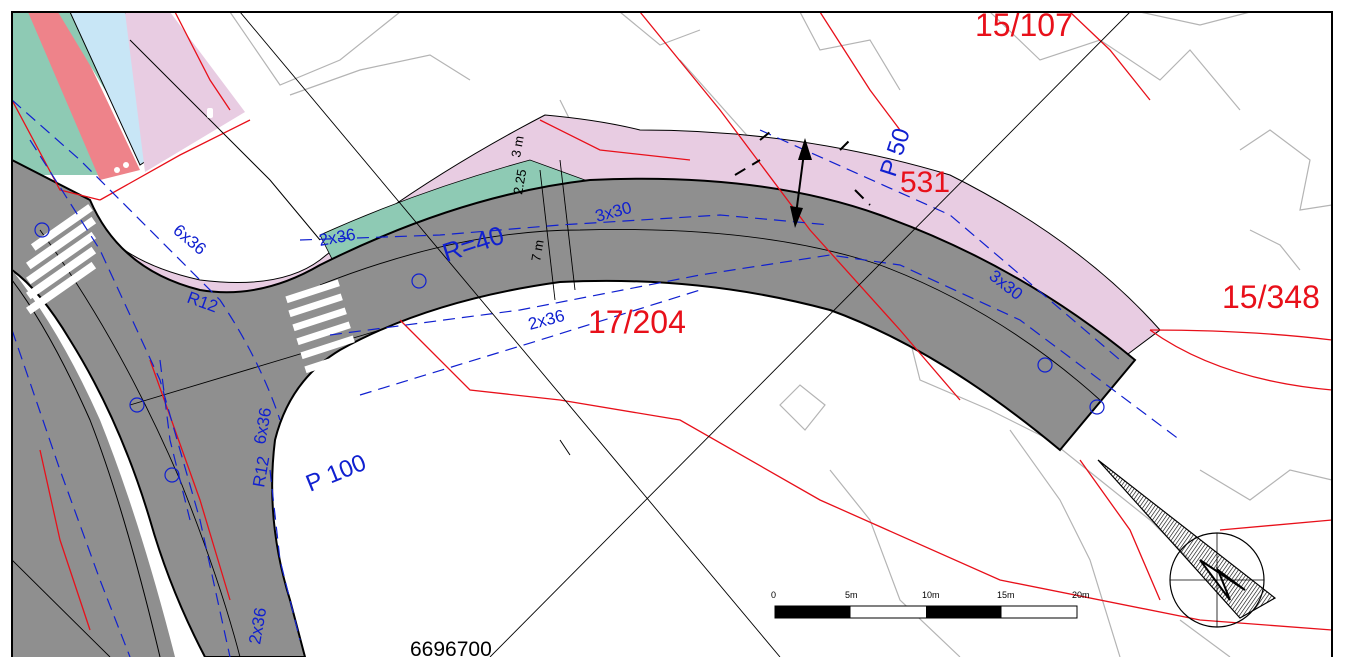 This screenshot has height=657, width=1350. Describe the element at coordinates (773, 595) in the screenshot. I see `scale-tick-0: 0` at that location.